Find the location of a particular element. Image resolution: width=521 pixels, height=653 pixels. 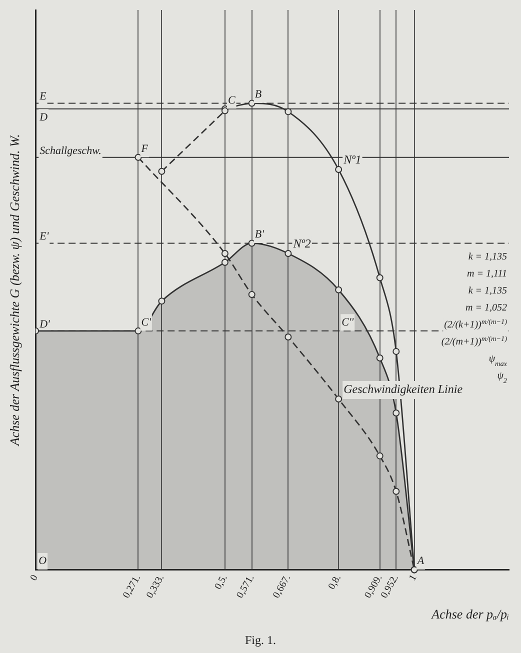

ref-line-label: Schallgeschw. is located at coordinates (71, 150).